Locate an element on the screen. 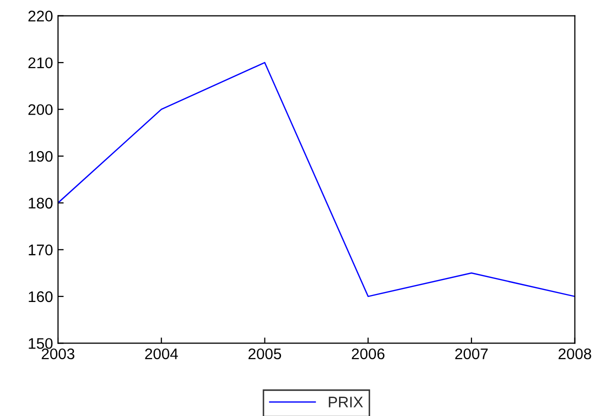  x-tick-label: 2004 is located at coordinates (161, 354).